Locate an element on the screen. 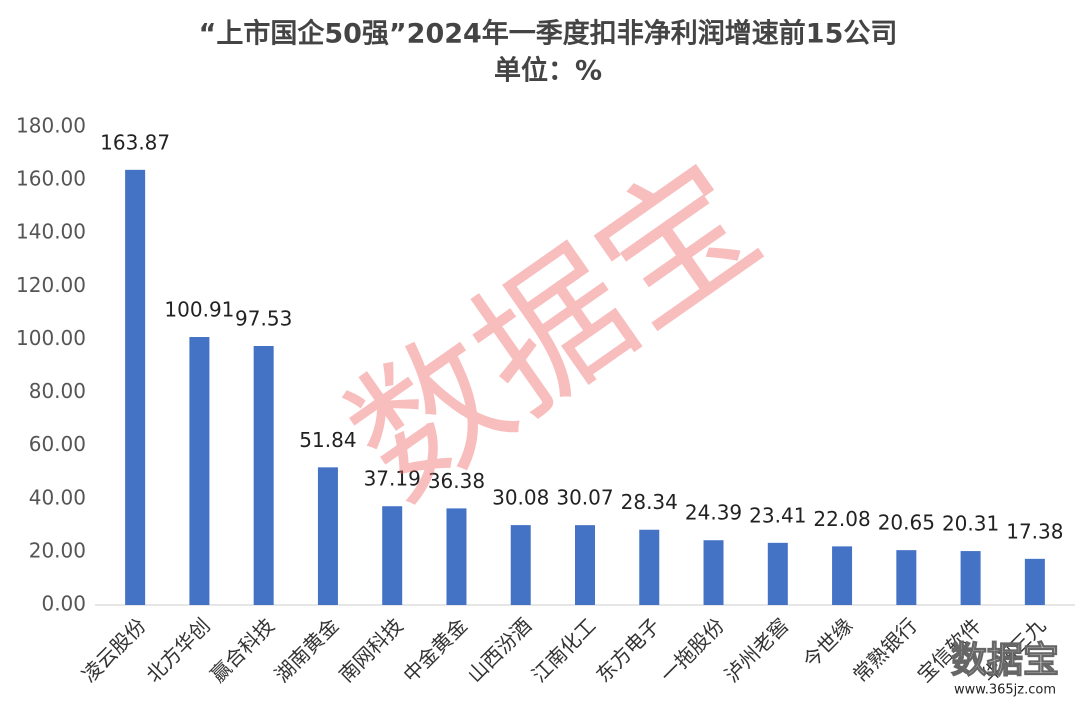  x-tick-label: 凌云股份 is located at coordinates (114, 650).